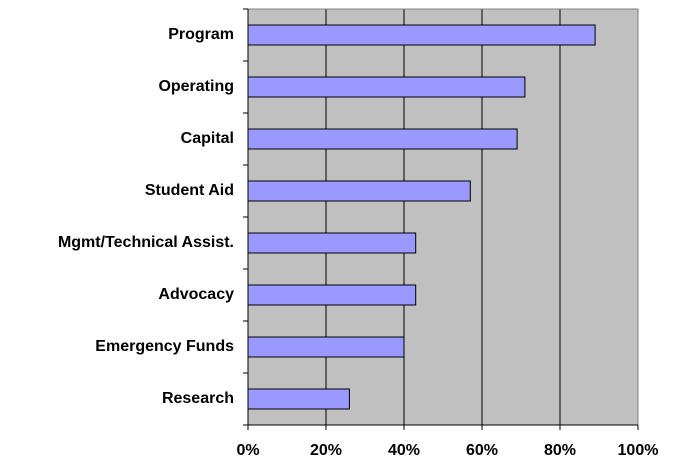 This screenshot has height=464, width=675. Describe the element at coordinates (326, 450) in the screenshot. I see `x-tick-label: 20%` at that location.